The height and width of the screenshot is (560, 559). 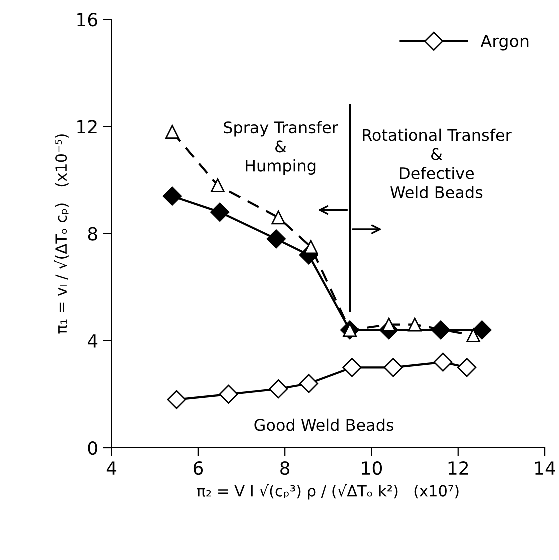 I want to click on x-tick-label: 8, so click(x=285, y=469).